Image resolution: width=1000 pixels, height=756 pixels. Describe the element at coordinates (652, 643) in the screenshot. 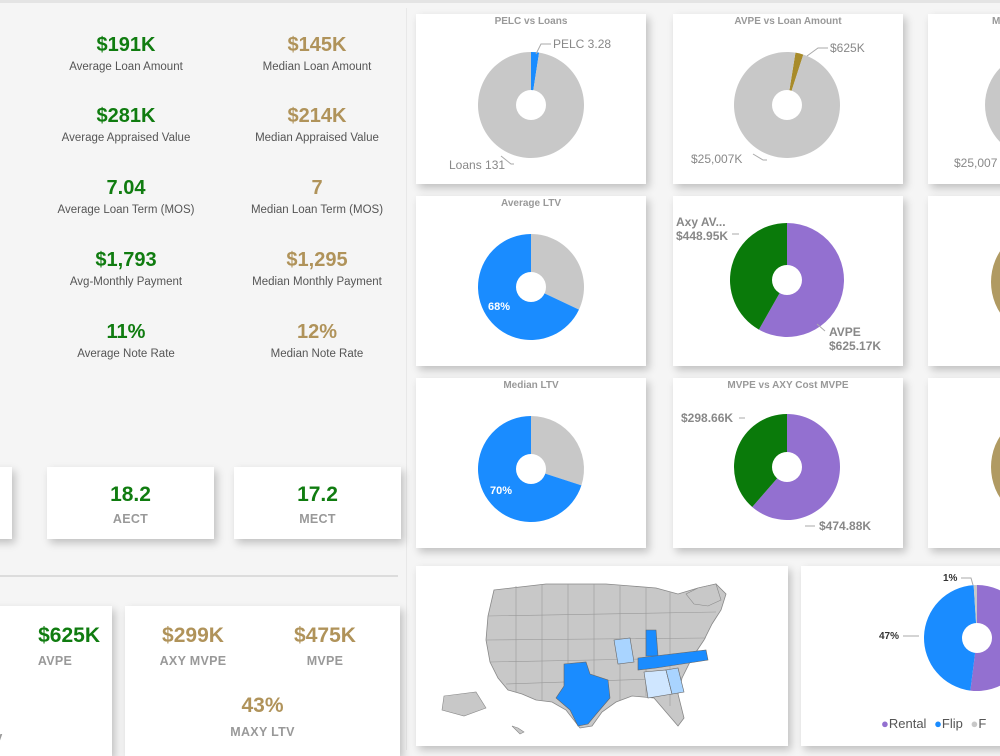

I see `indiana` at that location.